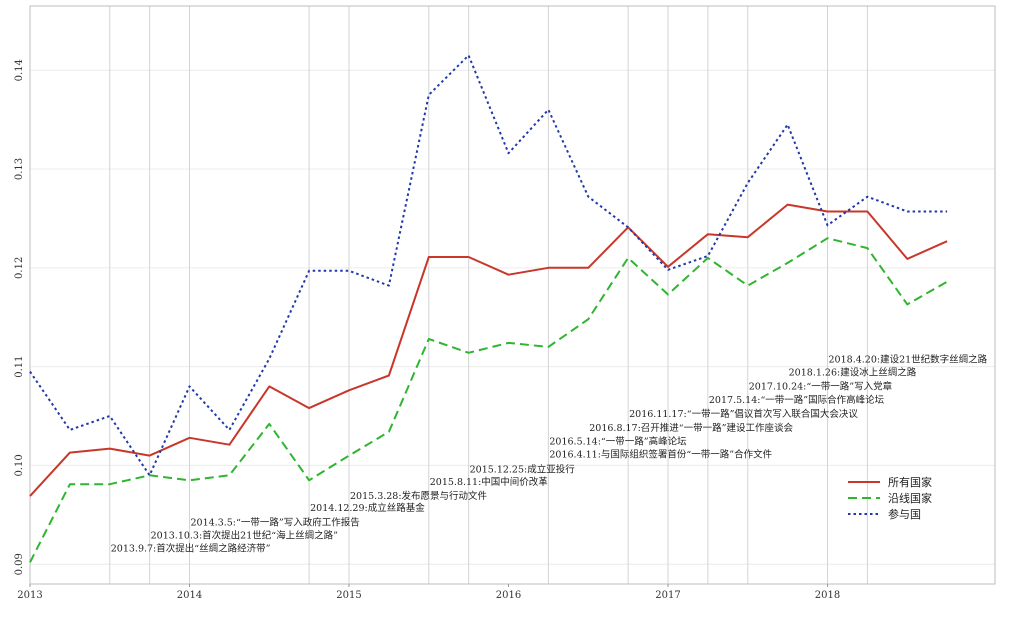  What do you see at coordinates (908, 360) in the screenshot?
I see `event-annotation: 2018.4.20:建设21世纪数字丝绸之路` at bounding box center [908, 360].